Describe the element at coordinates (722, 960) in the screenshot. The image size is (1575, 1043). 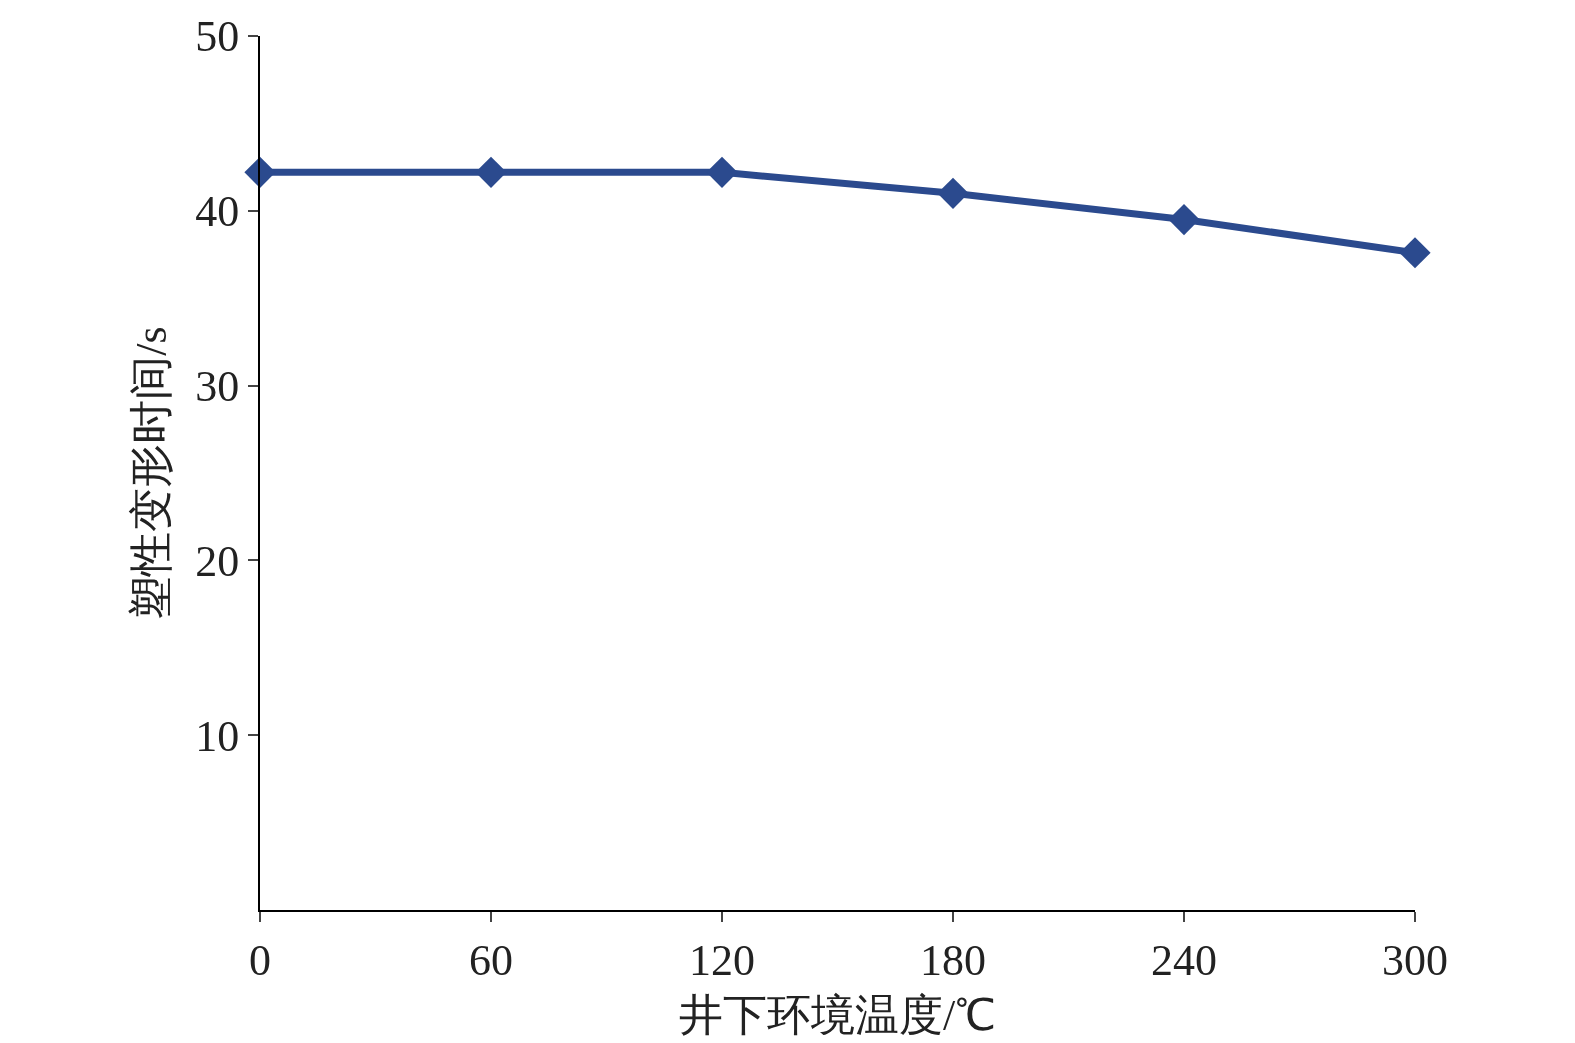
I see `x-tick-label: 120` at that location.